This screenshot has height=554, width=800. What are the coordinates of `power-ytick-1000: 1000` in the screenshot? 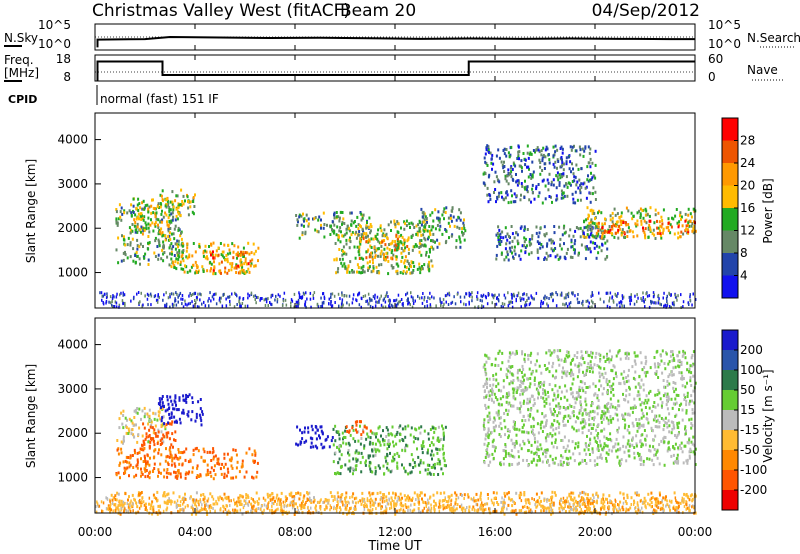 It's located at (72, 273).